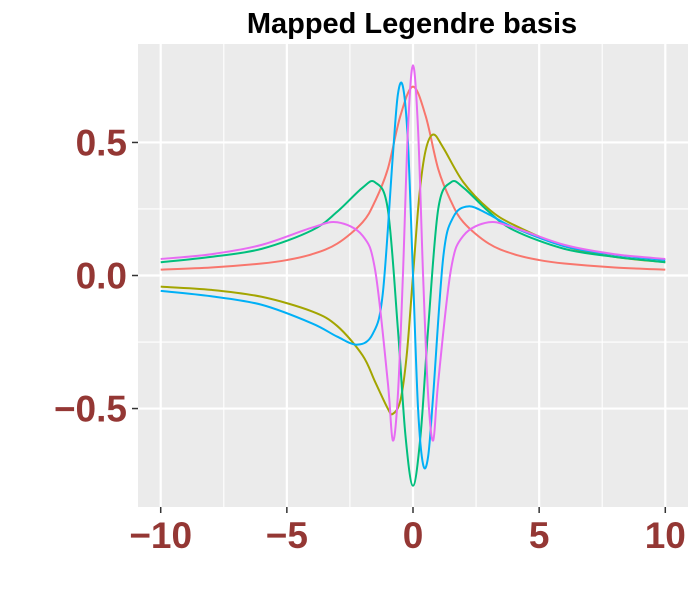 This screenshot has height=599, width=698. Describe the element at coordinates (160, 535) in the screenshot. I see `x-tick-label: −10` at that location.